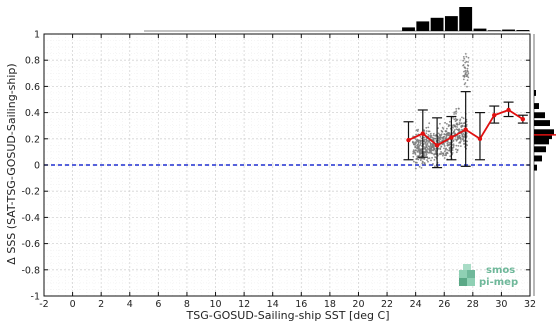 The width and height of the screenshot is (557, 327). I want to click on x-tick-label: 28, so click(473, 304).